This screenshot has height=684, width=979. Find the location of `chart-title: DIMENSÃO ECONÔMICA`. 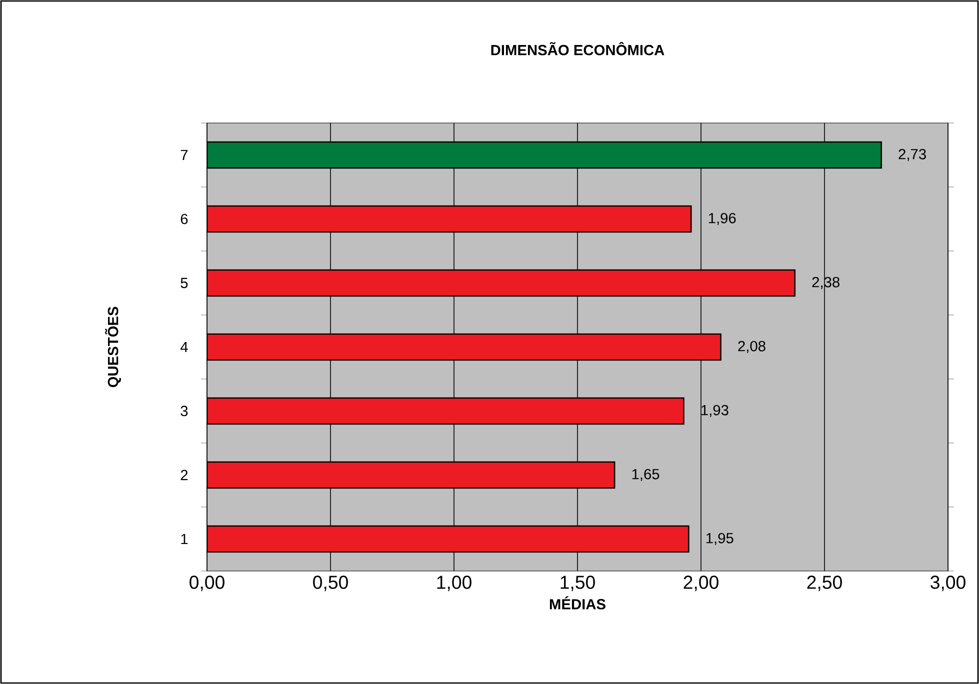

chart-title: DIMENSÃO ECONÔMICA is located at coordinates (577, 49).